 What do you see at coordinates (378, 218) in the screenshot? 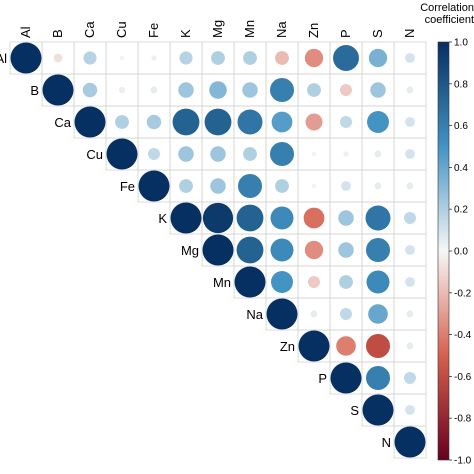
I see `corr-circle-k-s` at bounding box center [378, 218].